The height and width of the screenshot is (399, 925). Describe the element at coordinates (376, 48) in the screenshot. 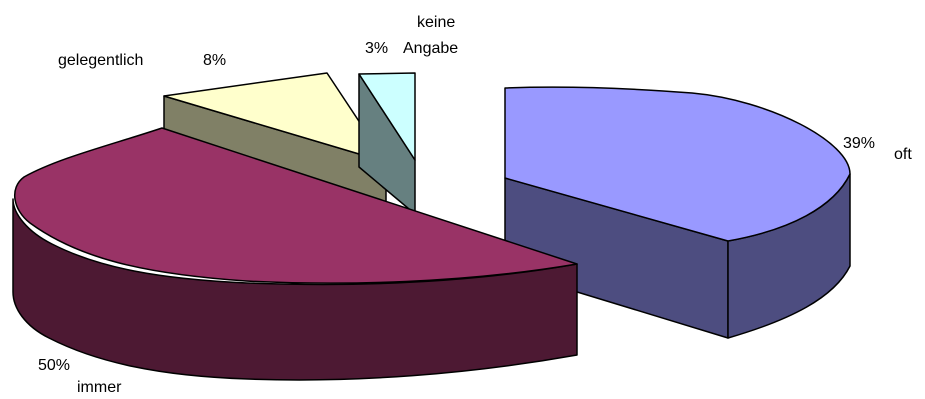

I see `pie-label-keine-angabe-value: 3%` at that location.